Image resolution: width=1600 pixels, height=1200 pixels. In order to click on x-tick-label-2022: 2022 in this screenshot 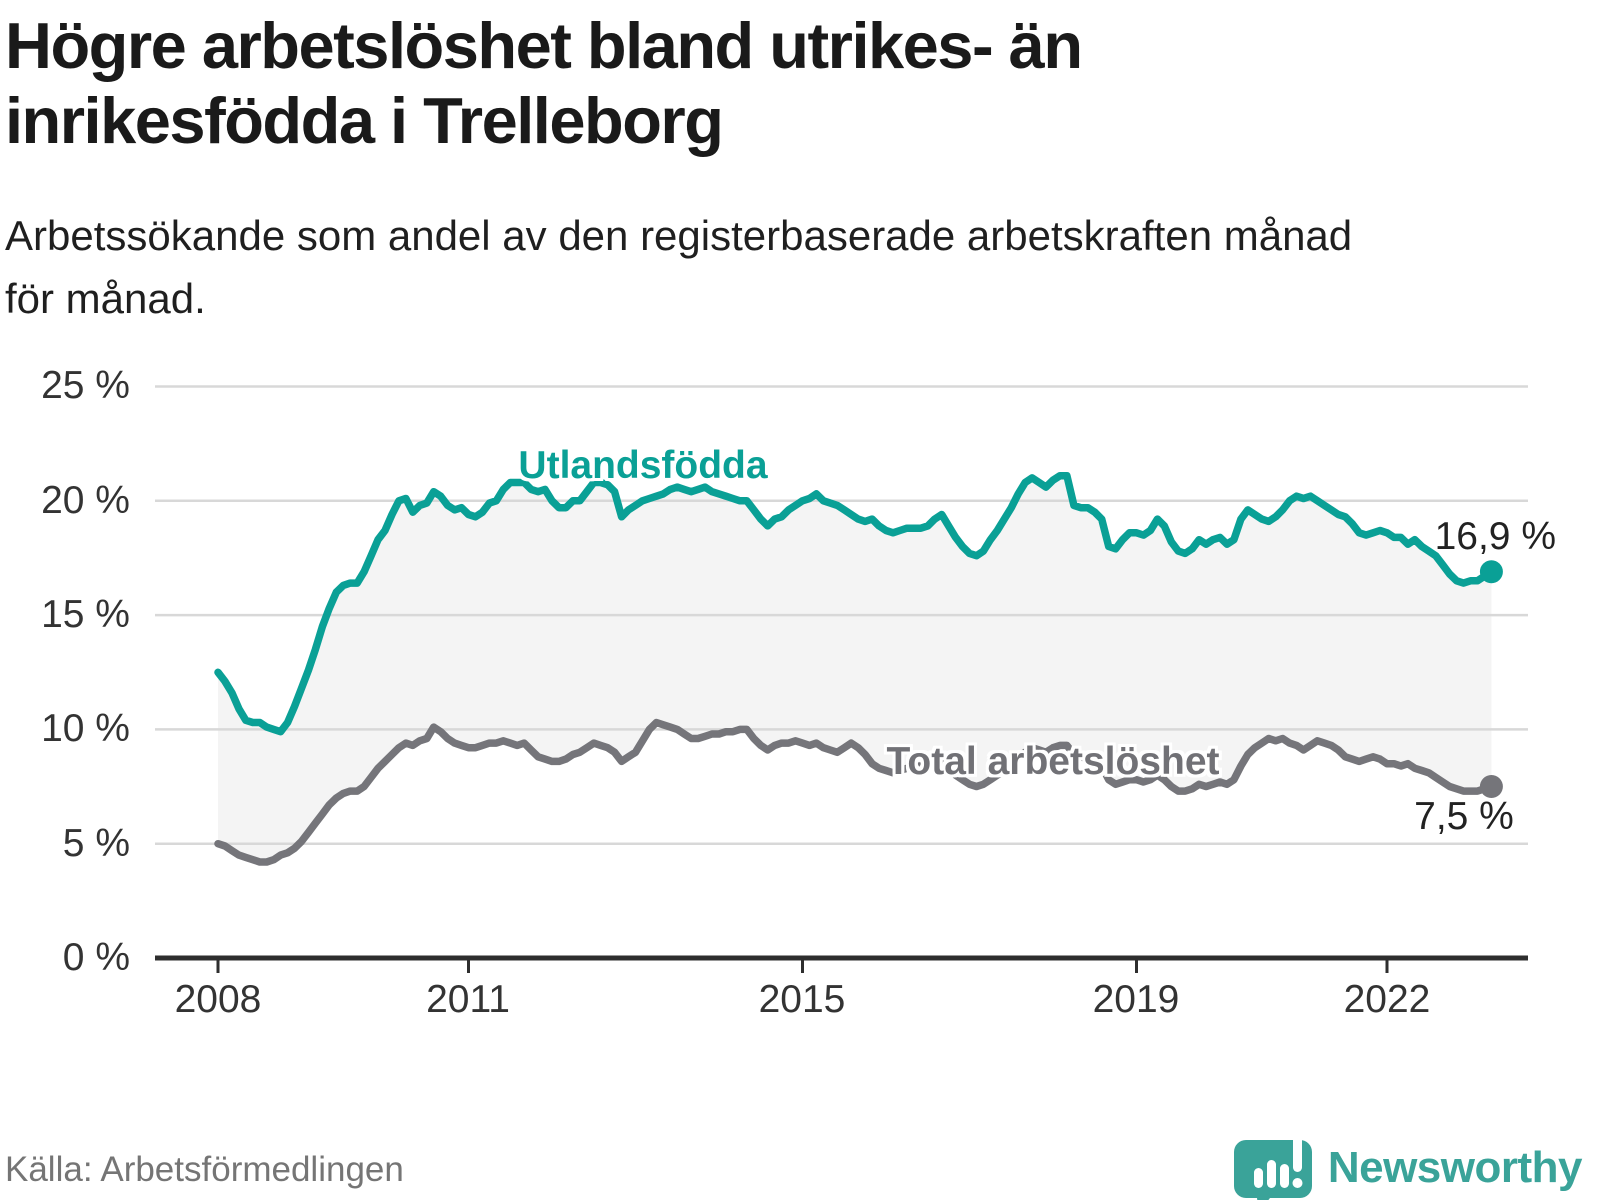, I will do `click(1387, 999)`.